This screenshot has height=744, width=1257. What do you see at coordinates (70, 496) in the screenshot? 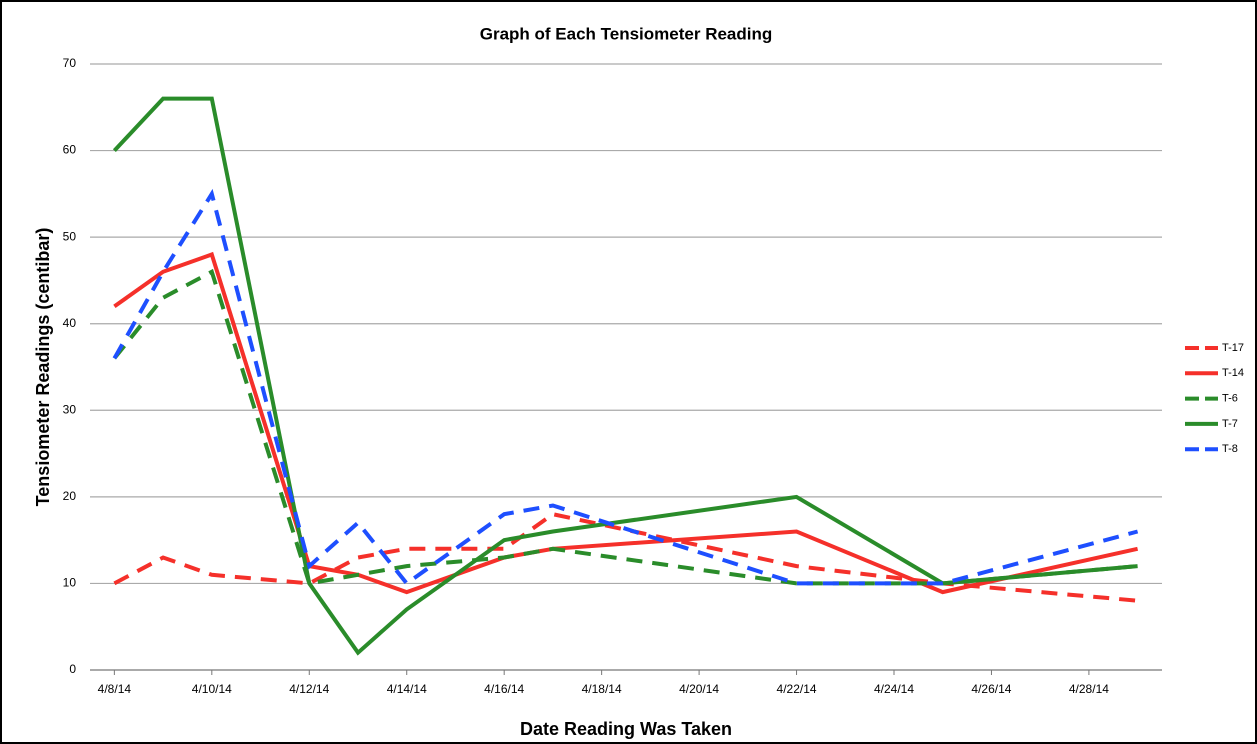
I see `y-tick-label: 20` at bounding box center [70, 496].